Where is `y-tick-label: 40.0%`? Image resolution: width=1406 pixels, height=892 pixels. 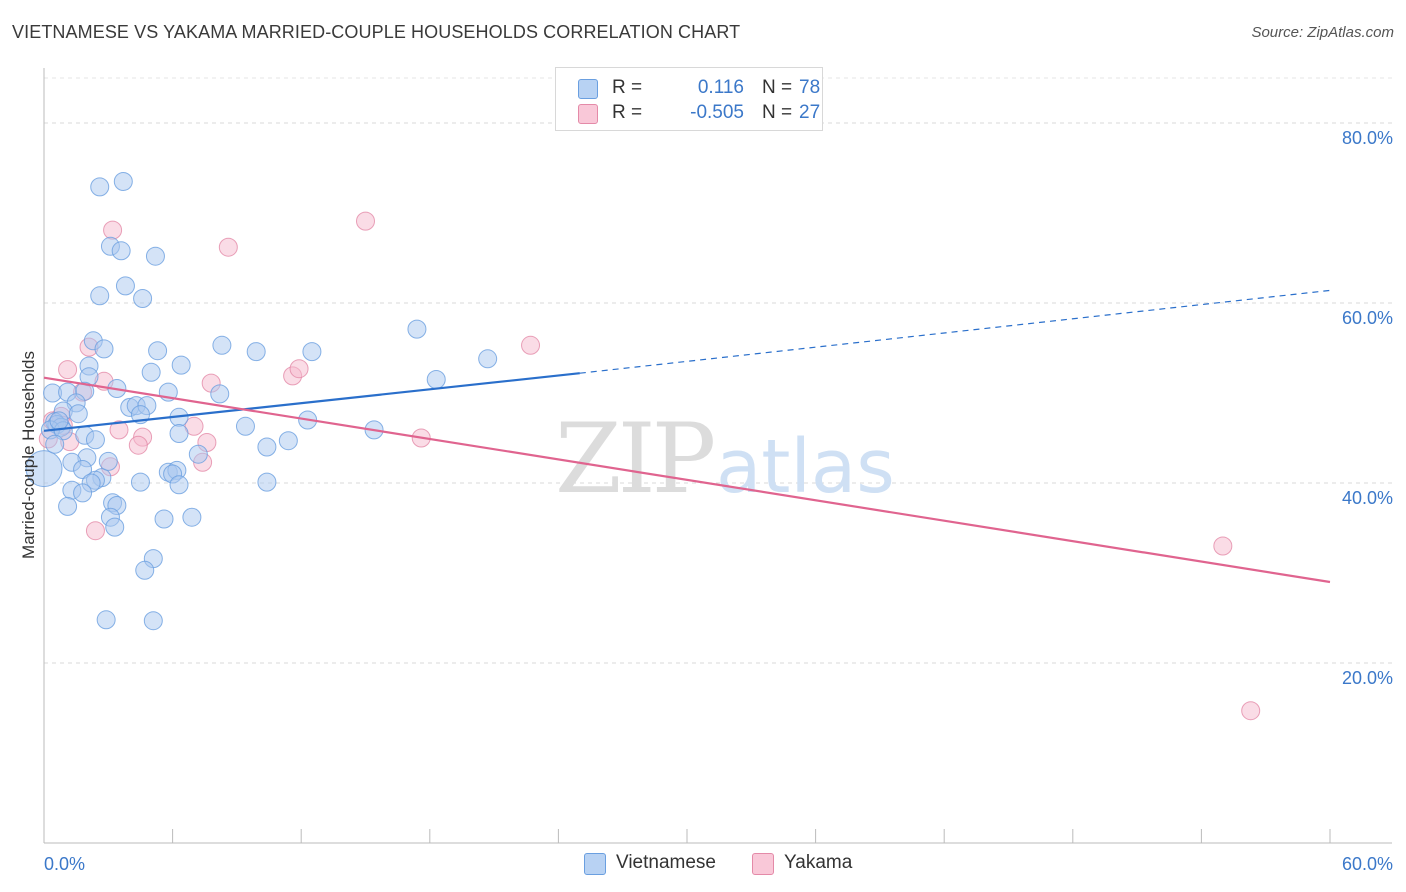 y-tick-label: 40.0% is located at coordinates (1367, 498).